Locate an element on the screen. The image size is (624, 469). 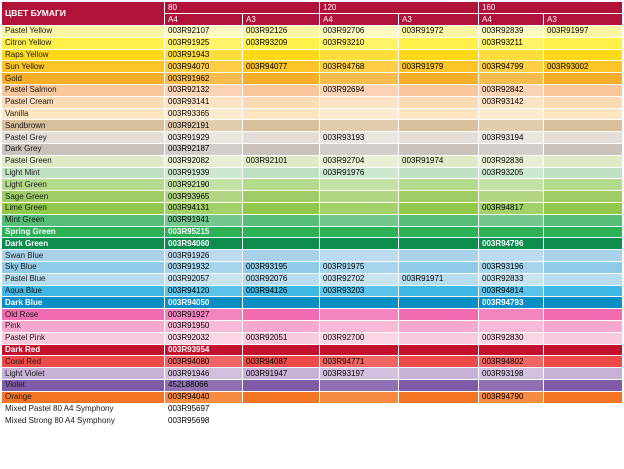
table-row: Pink 003R91950 is located at coordinates (312, 326).